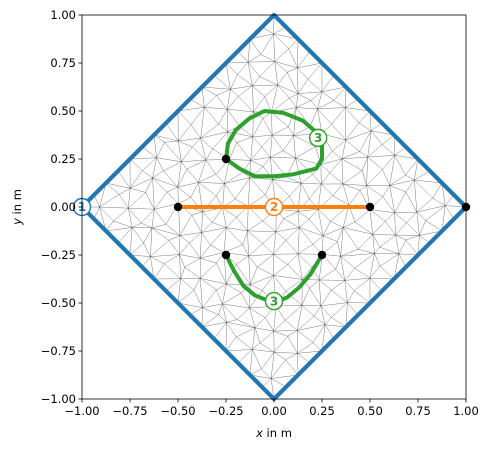  Describe the element at coordinates (274, 144) in the screenshot. I see `boundary-3-curve` at that location.